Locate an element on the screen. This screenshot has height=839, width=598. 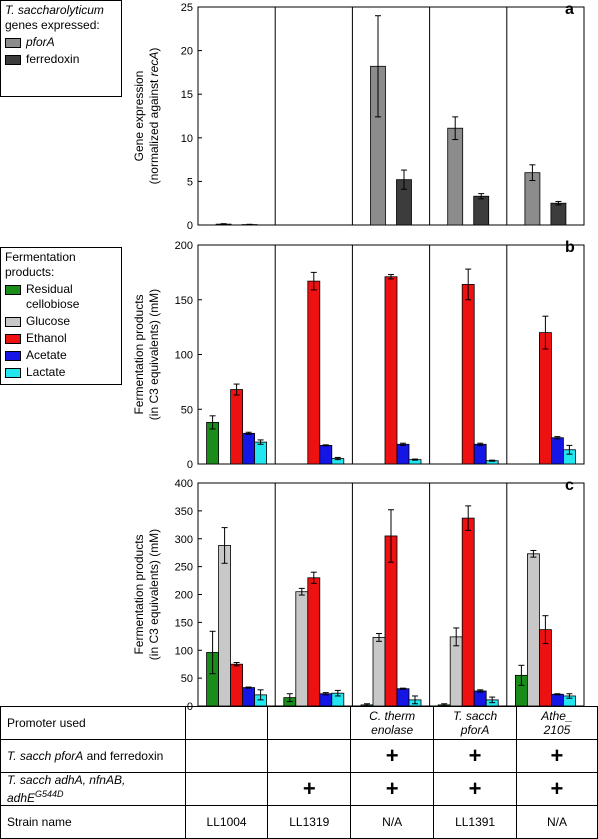
legend-b-item-ethanol: Ethanol is located at coordinates (61, 338).